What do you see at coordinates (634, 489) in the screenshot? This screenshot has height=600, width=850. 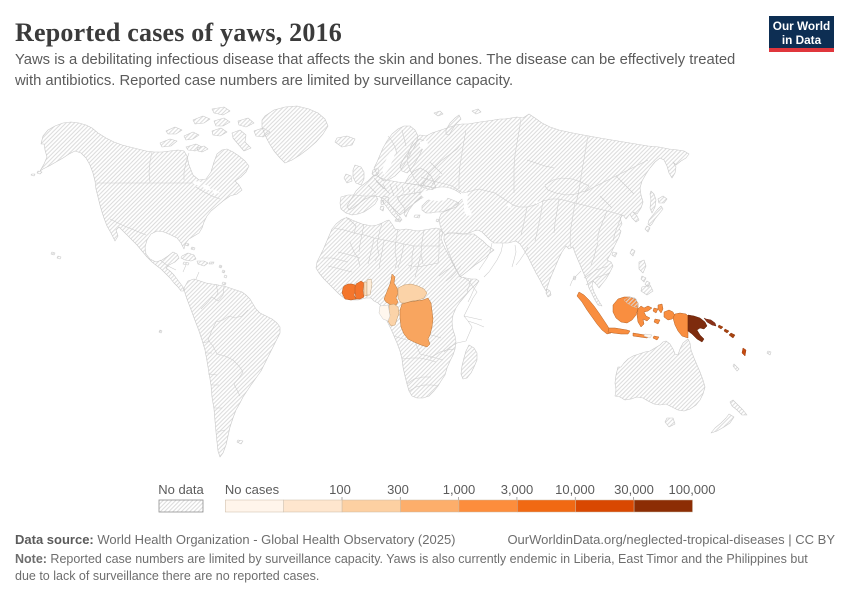 I see `svg-text: 30,000` at bounding box center [634, 489].